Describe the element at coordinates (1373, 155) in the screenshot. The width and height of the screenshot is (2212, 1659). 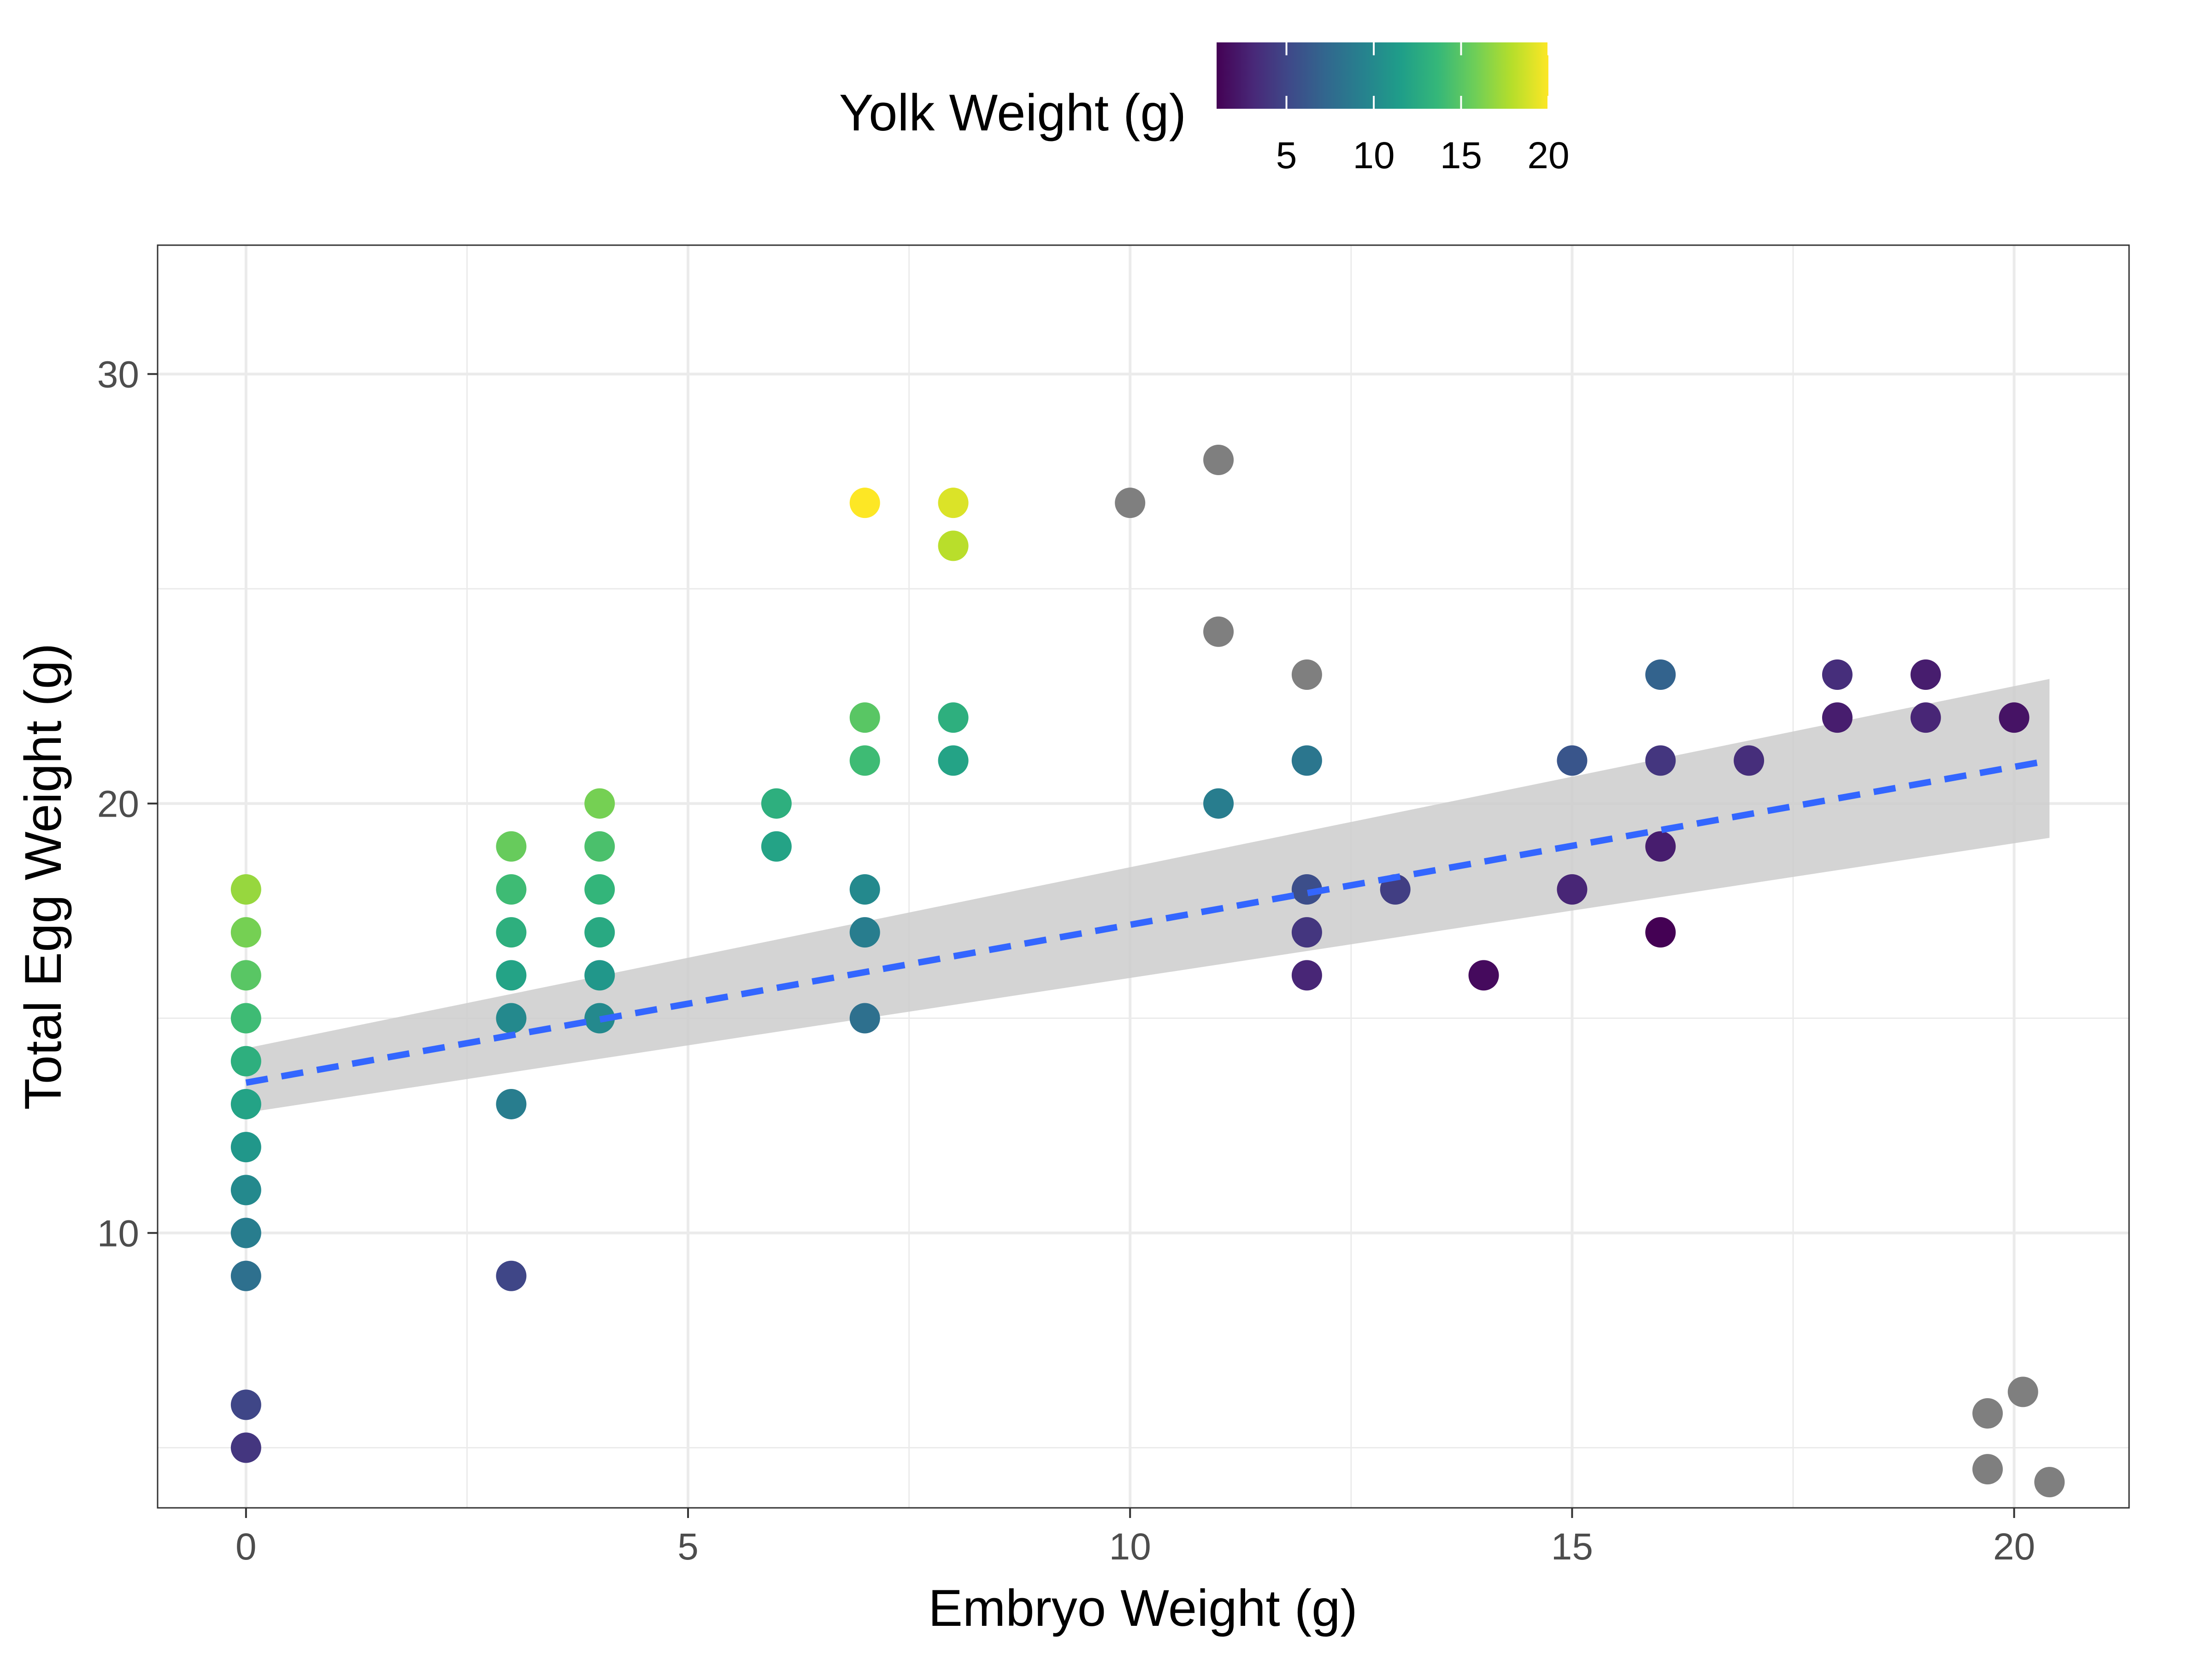
I see `legend-tick-label: 10` at that location.